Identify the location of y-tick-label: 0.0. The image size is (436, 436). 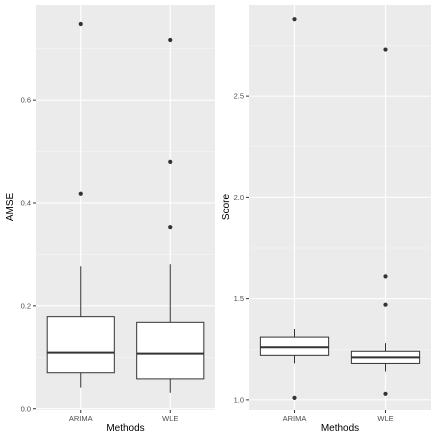
(26, 408).